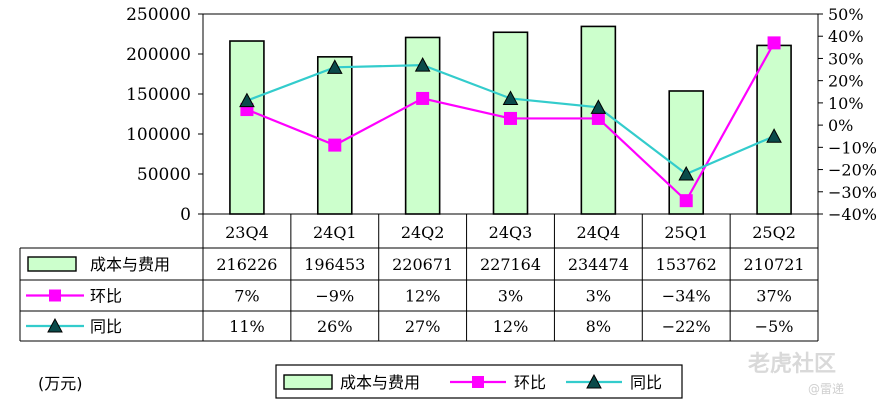 The width and height of the screenshot is (886, 408). What do you see at coordinates (599, 232) in the screenshot?
I see `category-label: 24Q4` at bounding box center [599, 232].